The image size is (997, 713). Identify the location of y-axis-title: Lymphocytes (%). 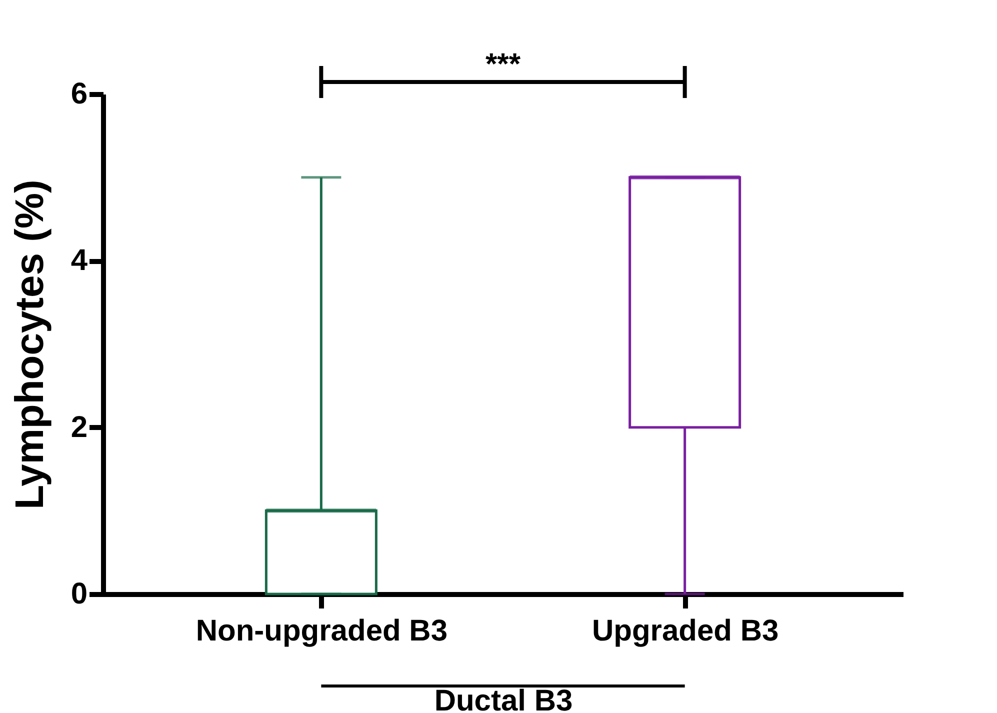
(30, 345).